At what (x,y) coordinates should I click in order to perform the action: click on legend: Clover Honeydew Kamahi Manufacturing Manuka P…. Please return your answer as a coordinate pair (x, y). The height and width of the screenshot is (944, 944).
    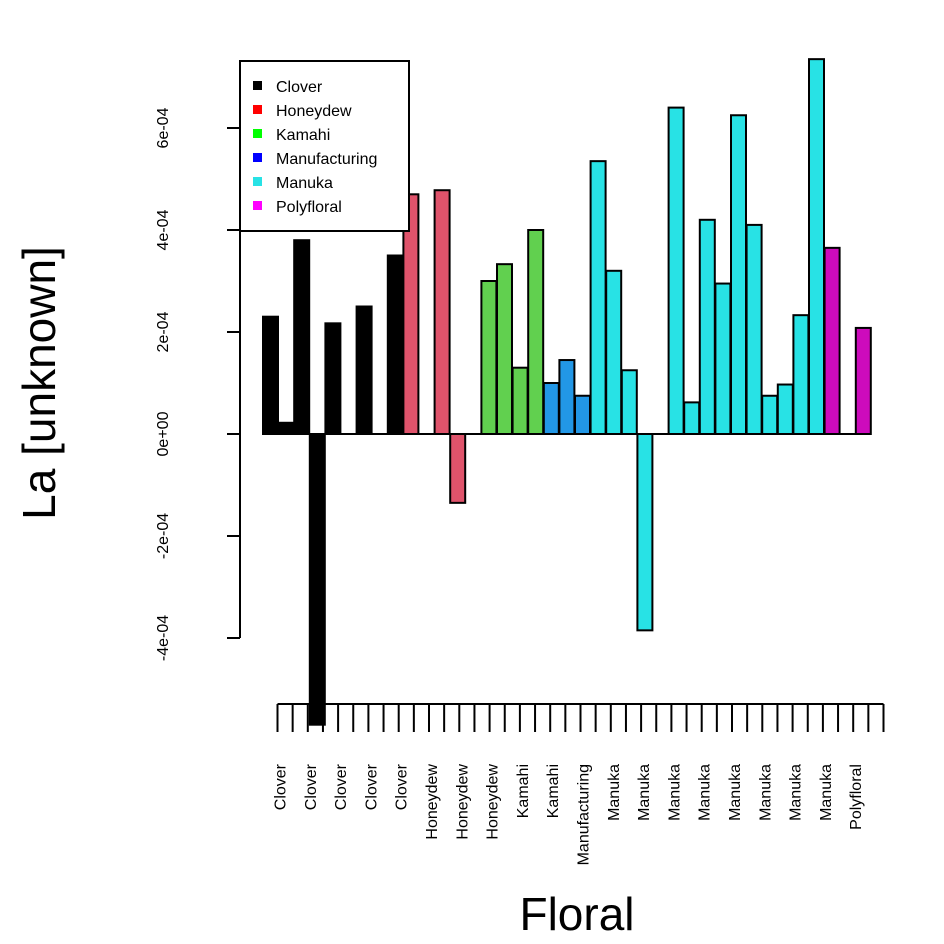
    Looking at the image, I should click on (324, 146).